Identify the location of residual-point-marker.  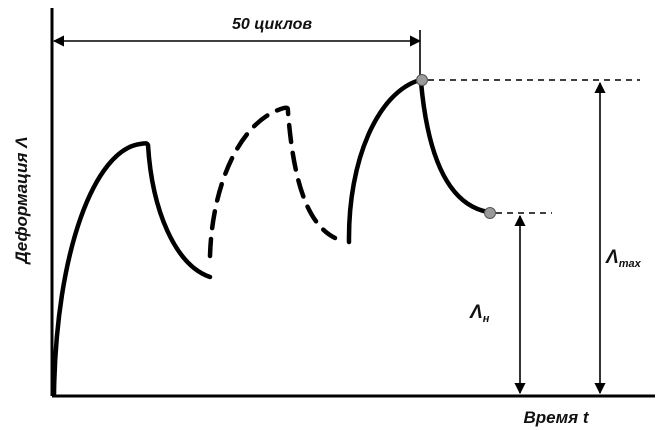
(490, 213).